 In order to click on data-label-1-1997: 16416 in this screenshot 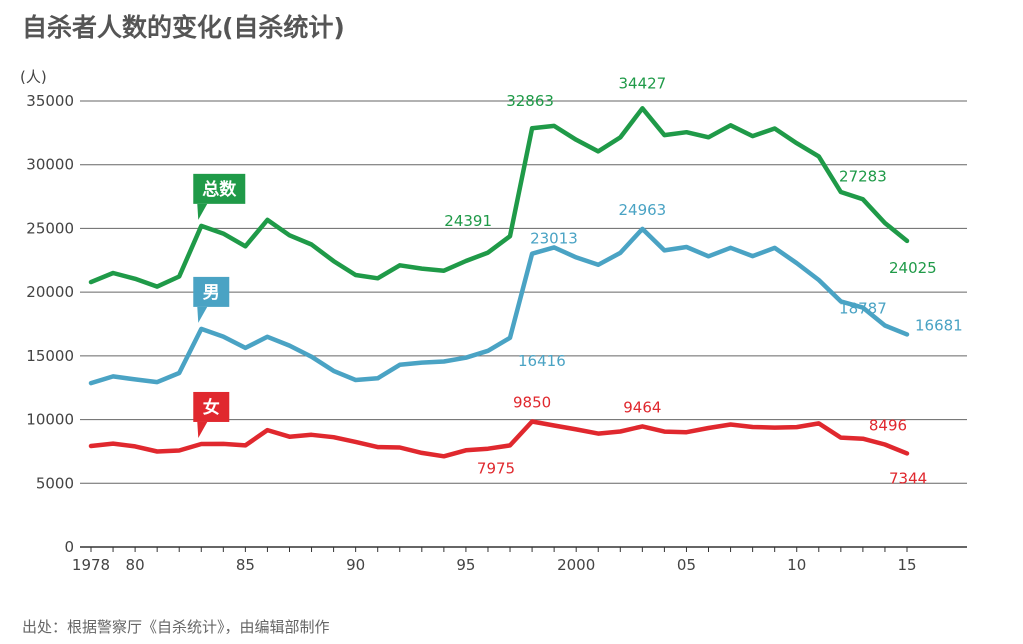, I will do `click(542, 361)`.